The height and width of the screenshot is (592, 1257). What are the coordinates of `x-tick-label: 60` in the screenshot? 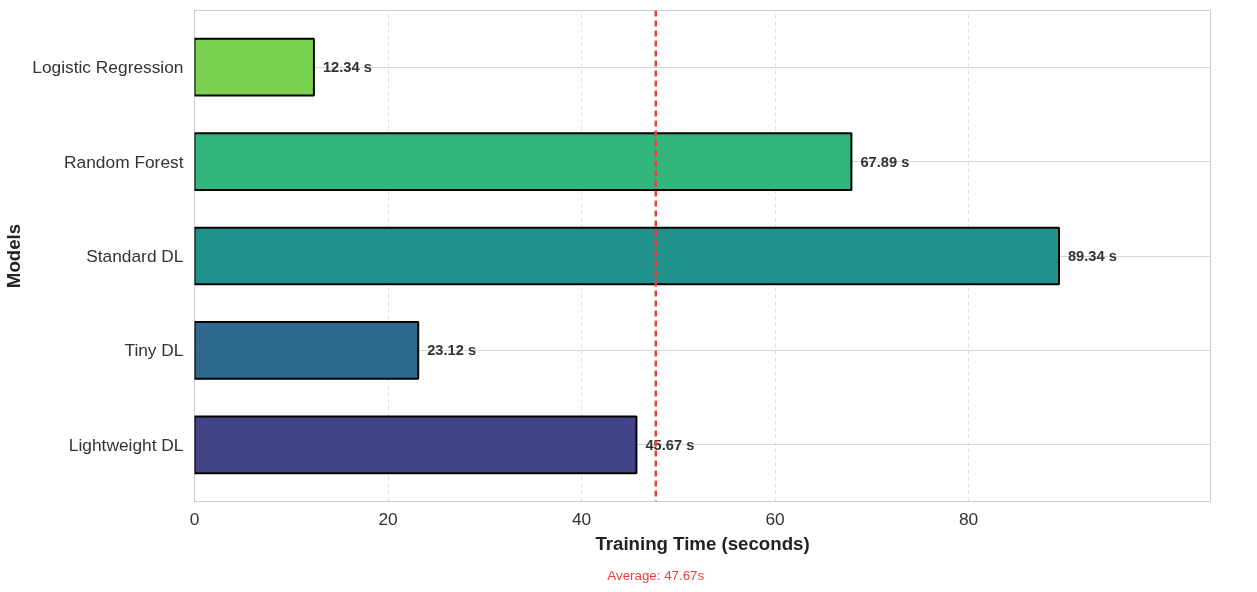 It's located at (775, 518).